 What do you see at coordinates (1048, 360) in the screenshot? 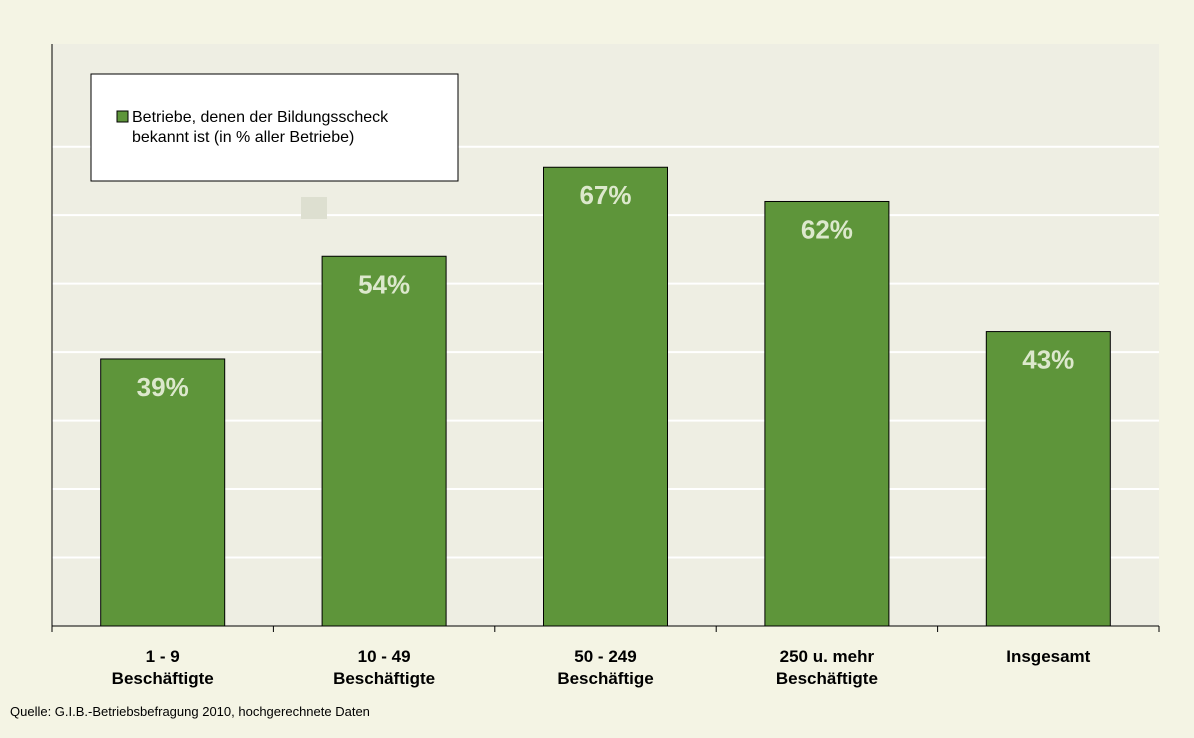
I see `data-label: 43%` at bounding box center [1048, 360].